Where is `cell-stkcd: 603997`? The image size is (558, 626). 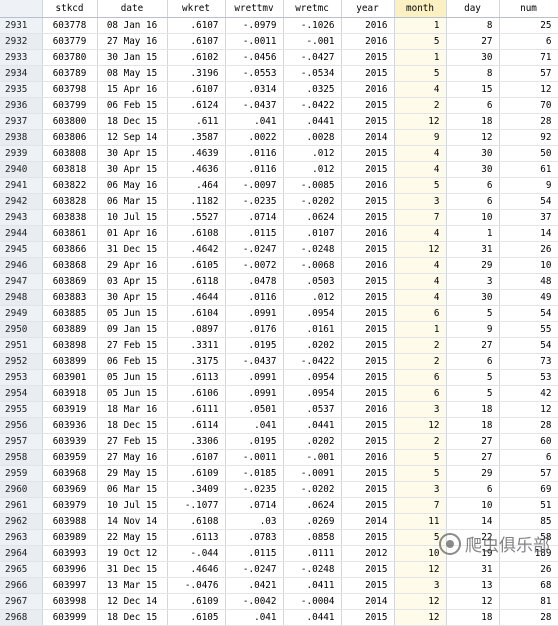 cell-stkcd: 603997 is located at coordinates (70, 585).